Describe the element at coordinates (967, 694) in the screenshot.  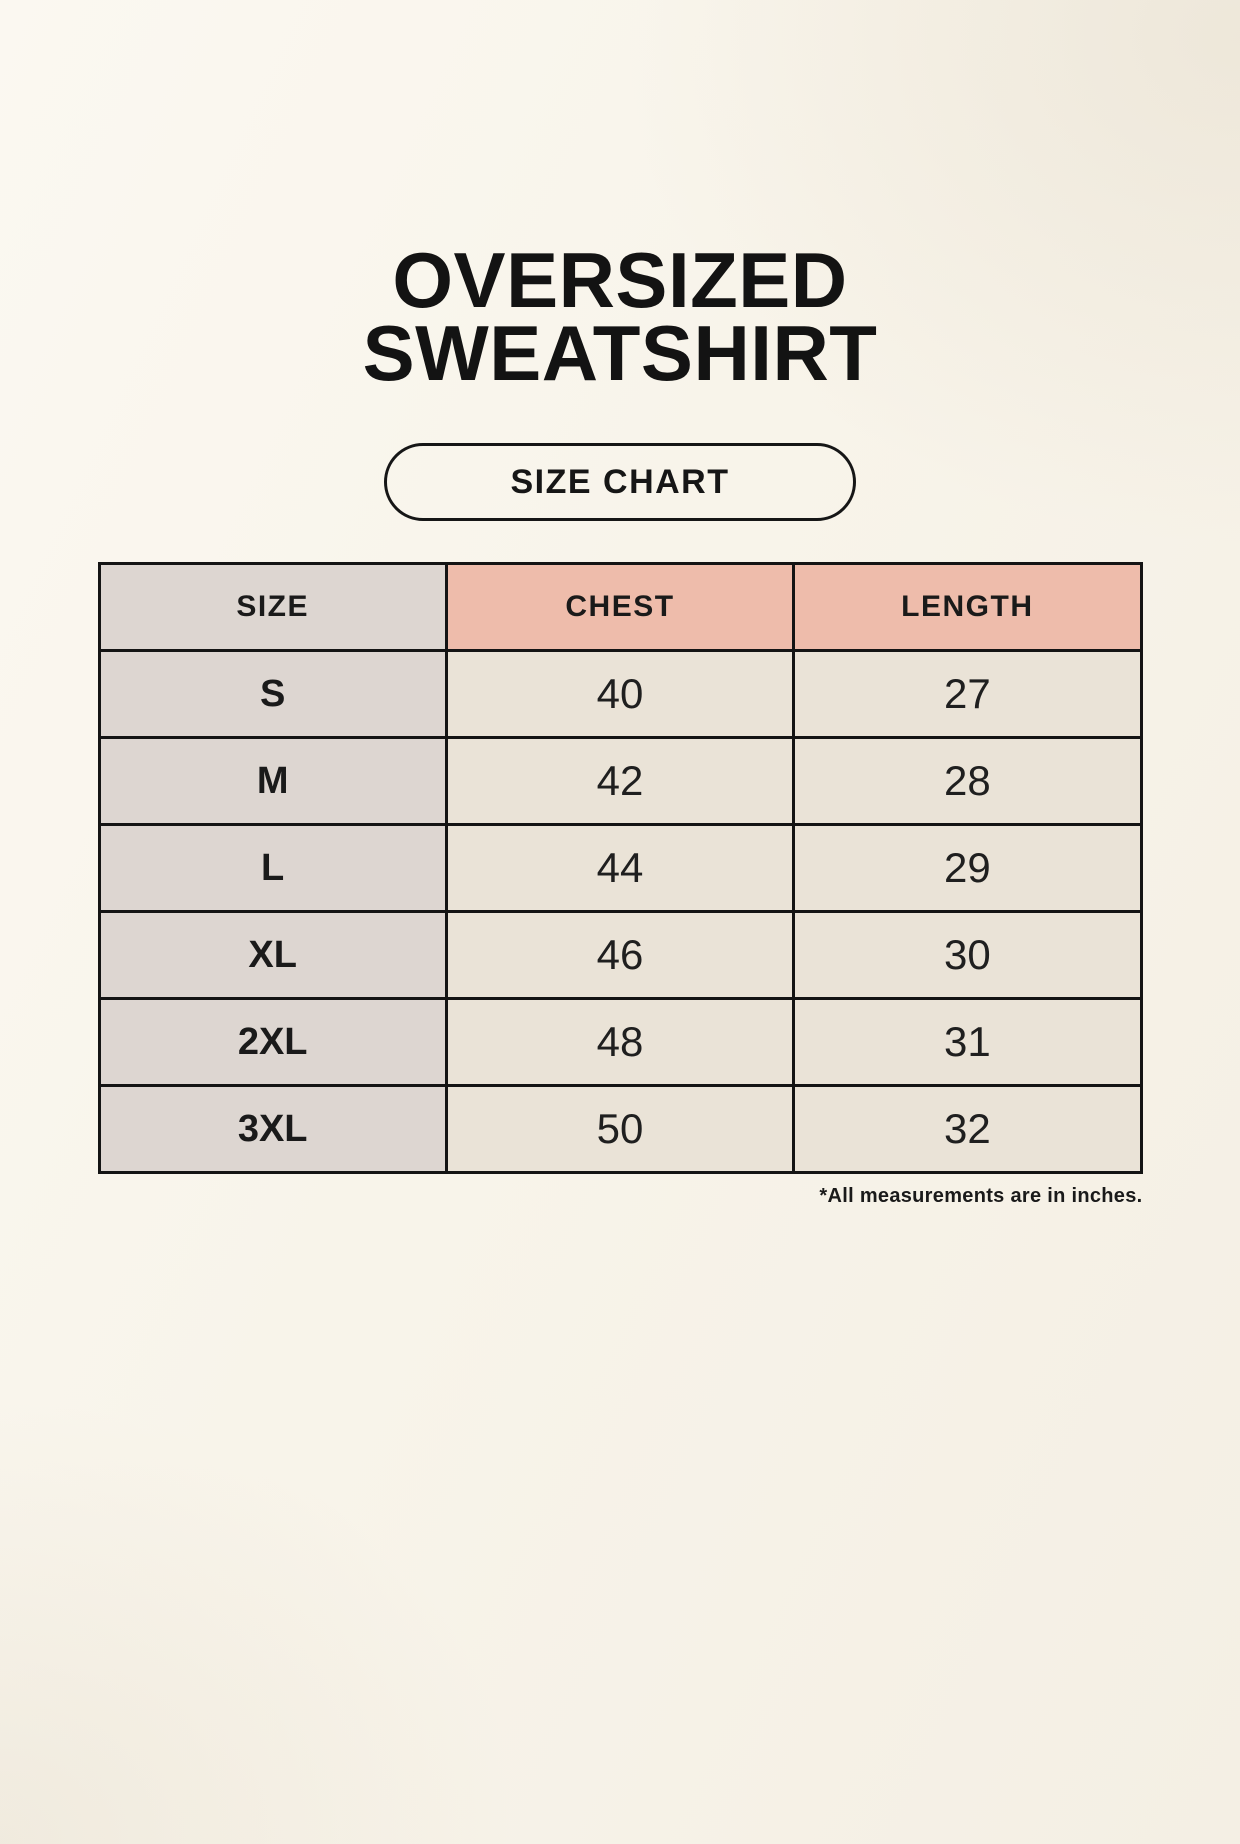
I see `length-value-cell: 27` at that location.